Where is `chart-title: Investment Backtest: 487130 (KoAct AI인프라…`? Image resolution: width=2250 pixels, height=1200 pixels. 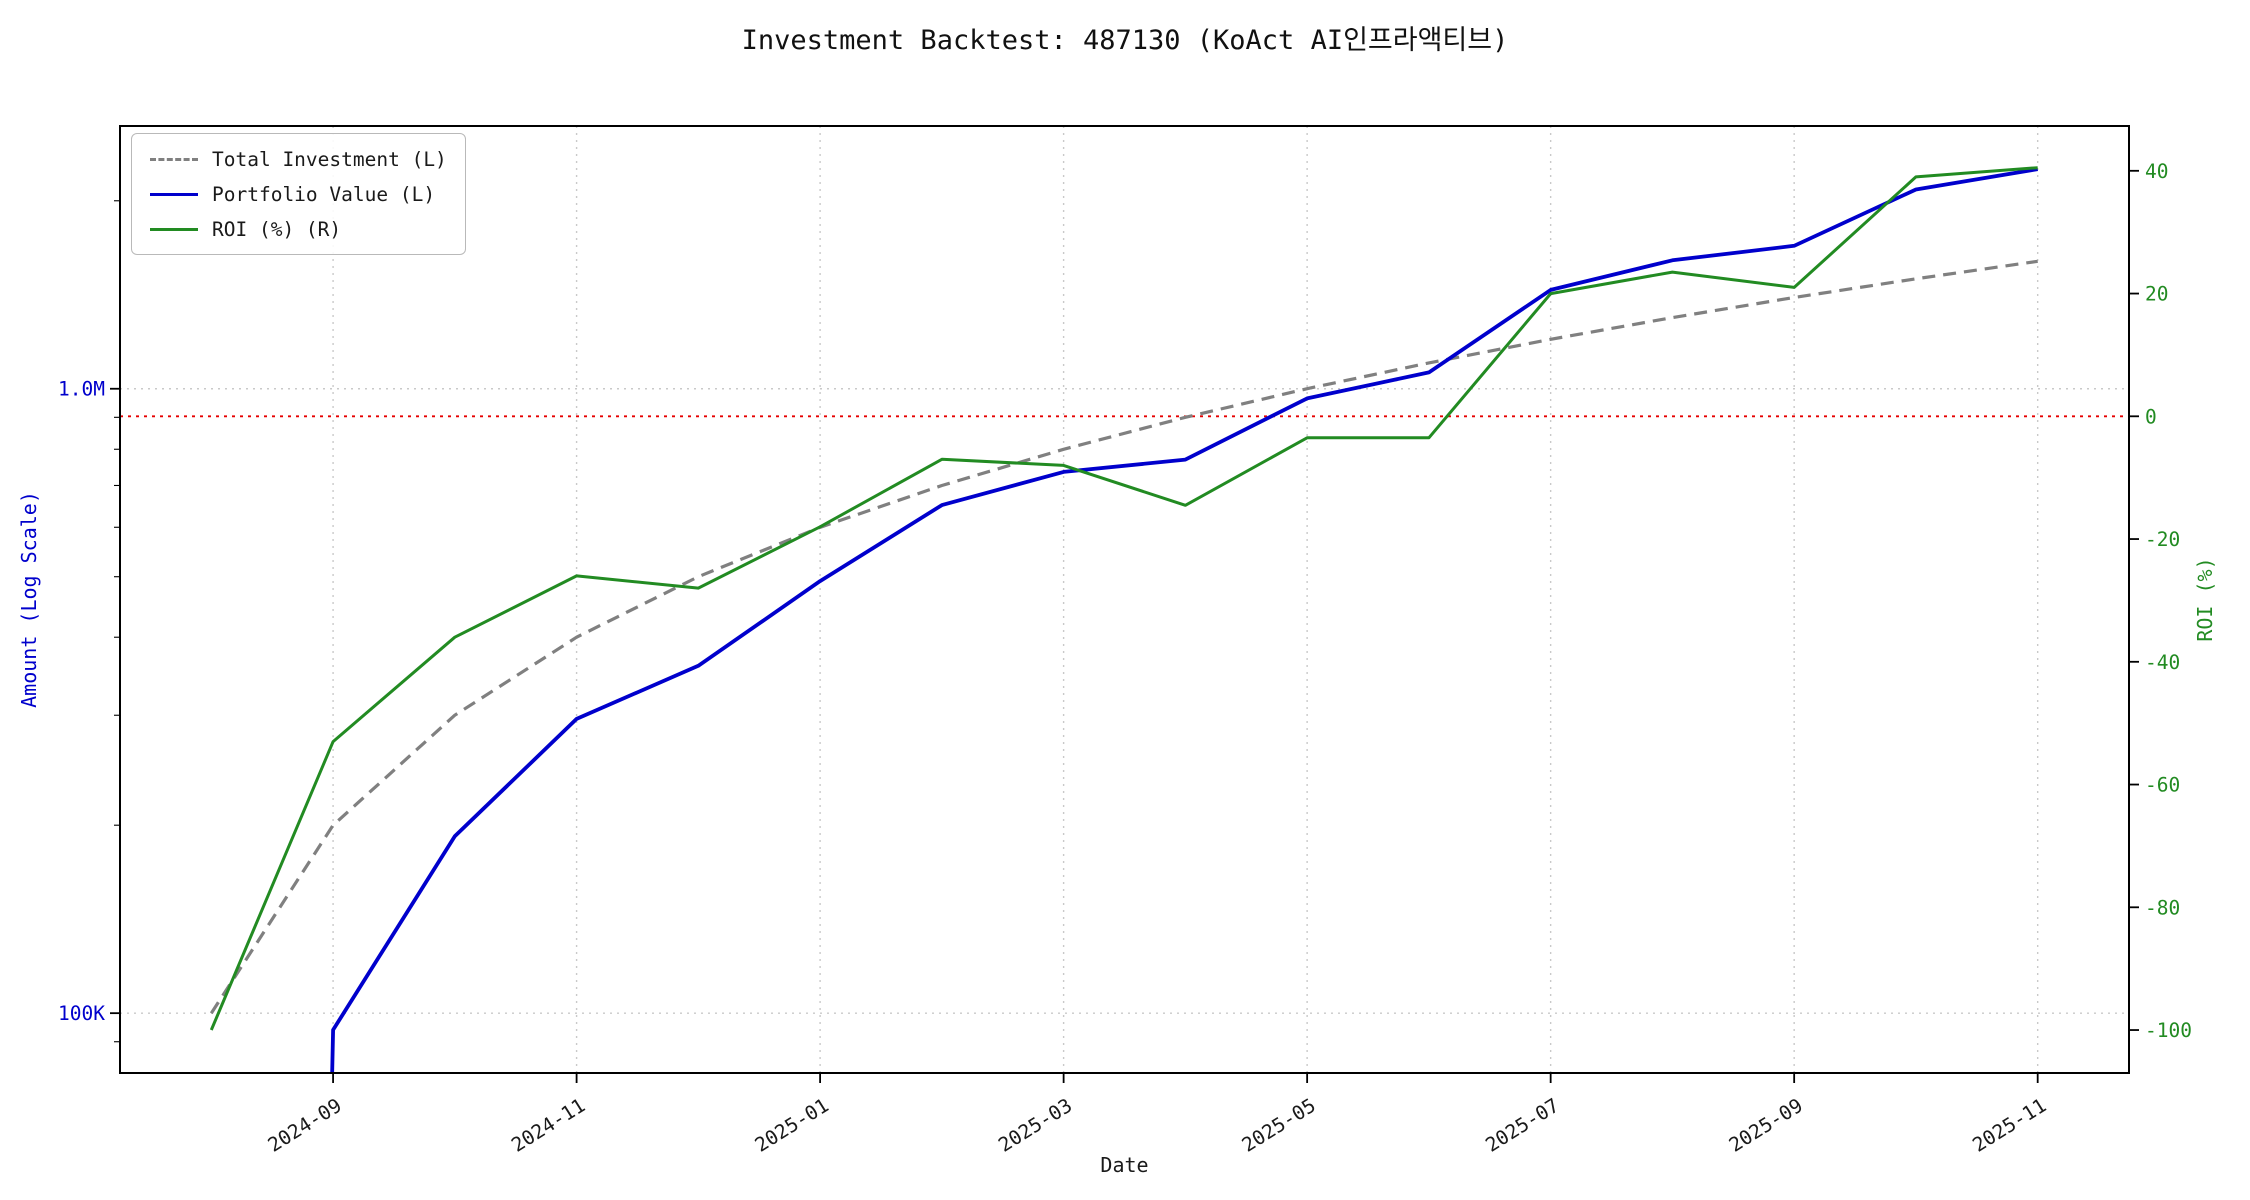 chart-title: Investment Backtest: 487130 (KoAct AI인프라… is located at coordinates (1125, 40).